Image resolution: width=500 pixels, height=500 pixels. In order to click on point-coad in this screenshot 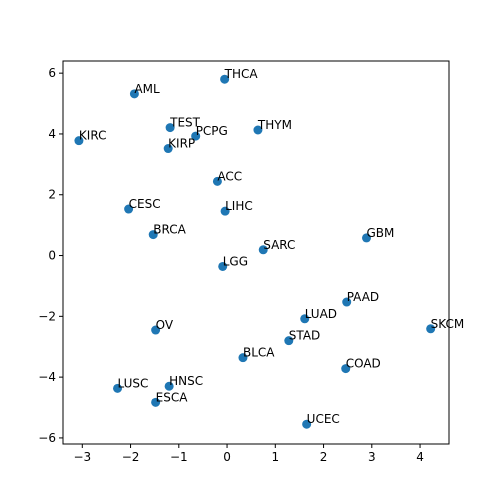, I will do `click(346, 369)`.